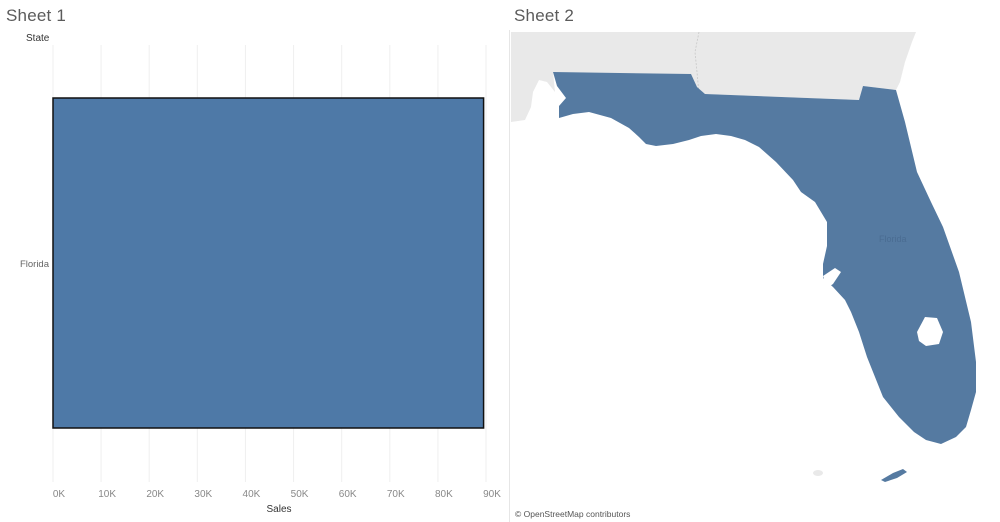 Image resolution: width=1000 pixels, height=522 pixels. I want to click on x-tick-label: 50K, so click(300, 494).